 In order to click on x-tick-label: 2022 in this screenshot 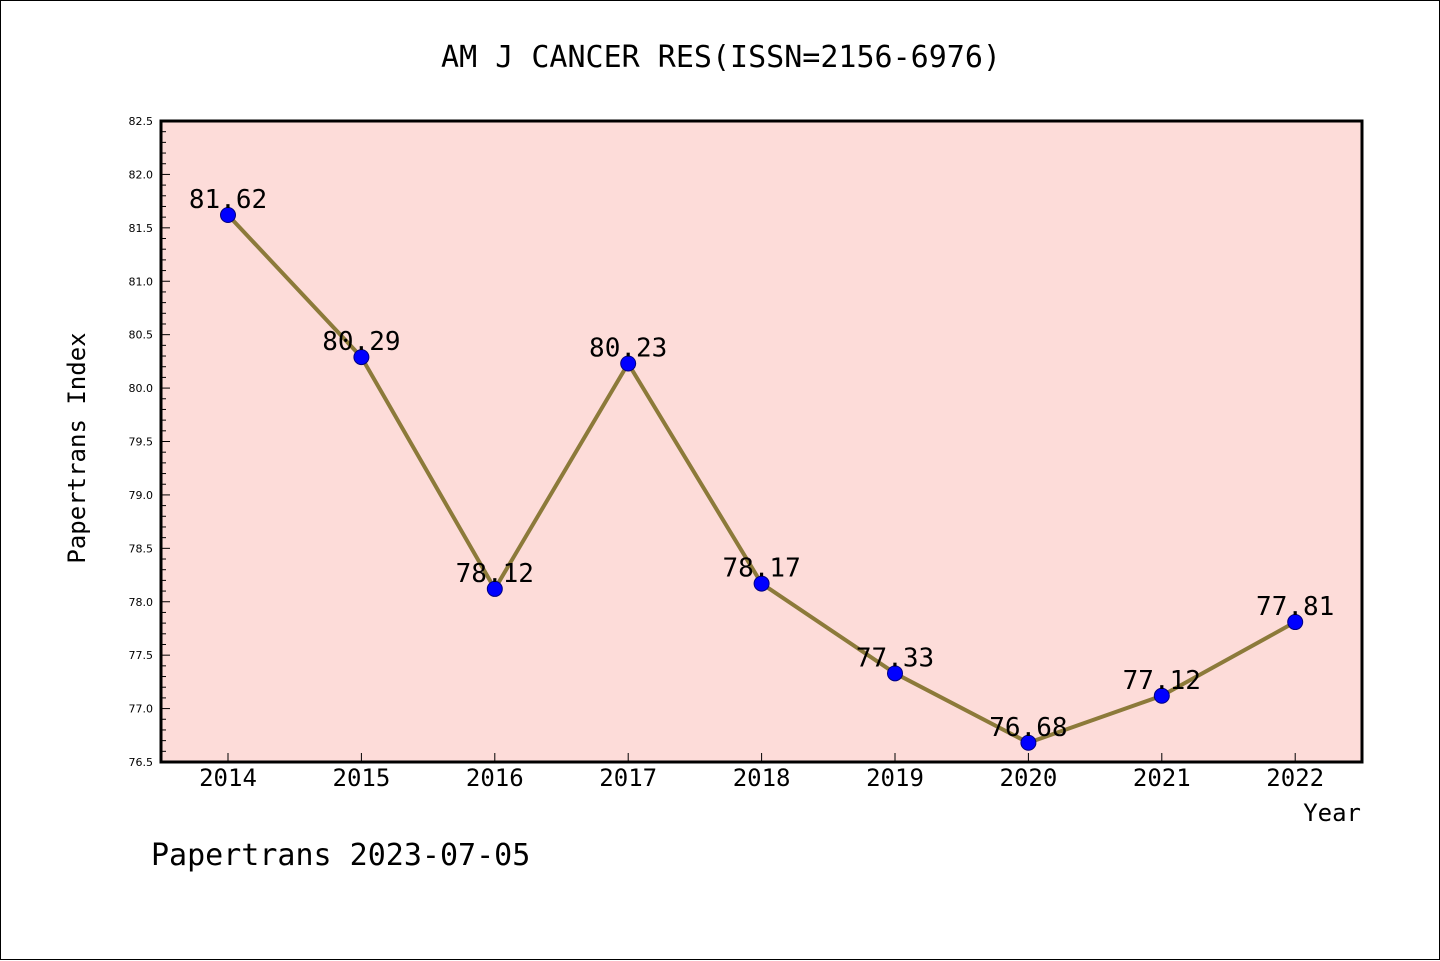, I will do `click(1295, 778)`.